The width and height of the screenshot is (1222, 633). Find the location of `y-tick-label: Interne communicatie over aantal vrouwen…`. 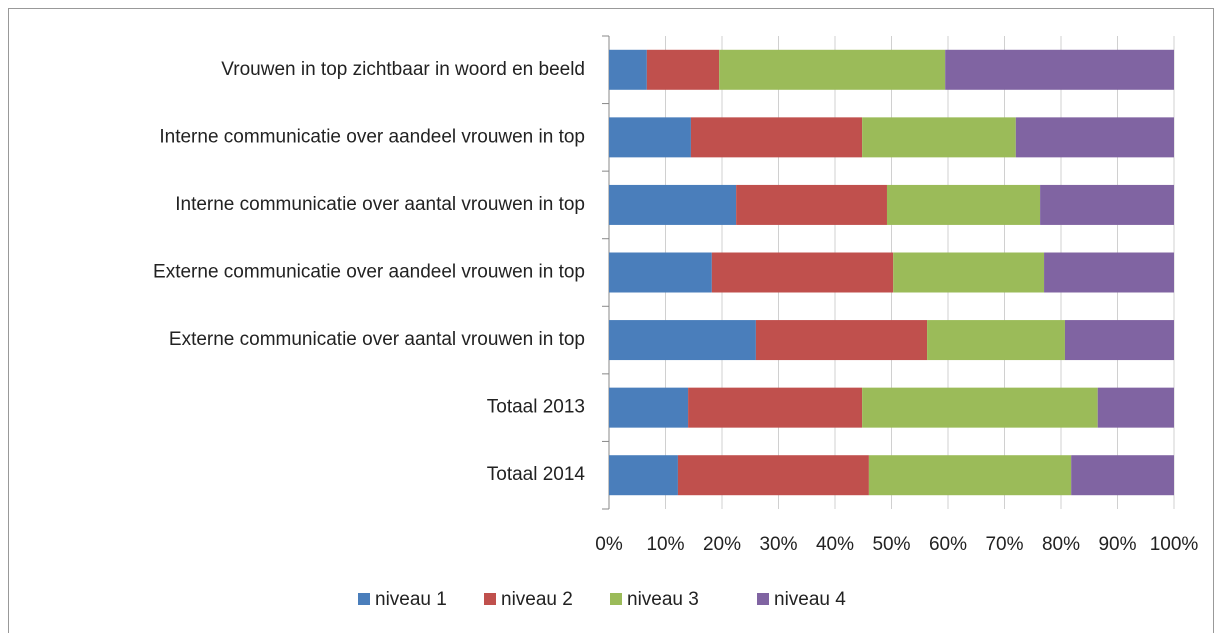

y-tick-label: Interne communicatie over aantal vrouwen… is located at coordinates (380, 204).